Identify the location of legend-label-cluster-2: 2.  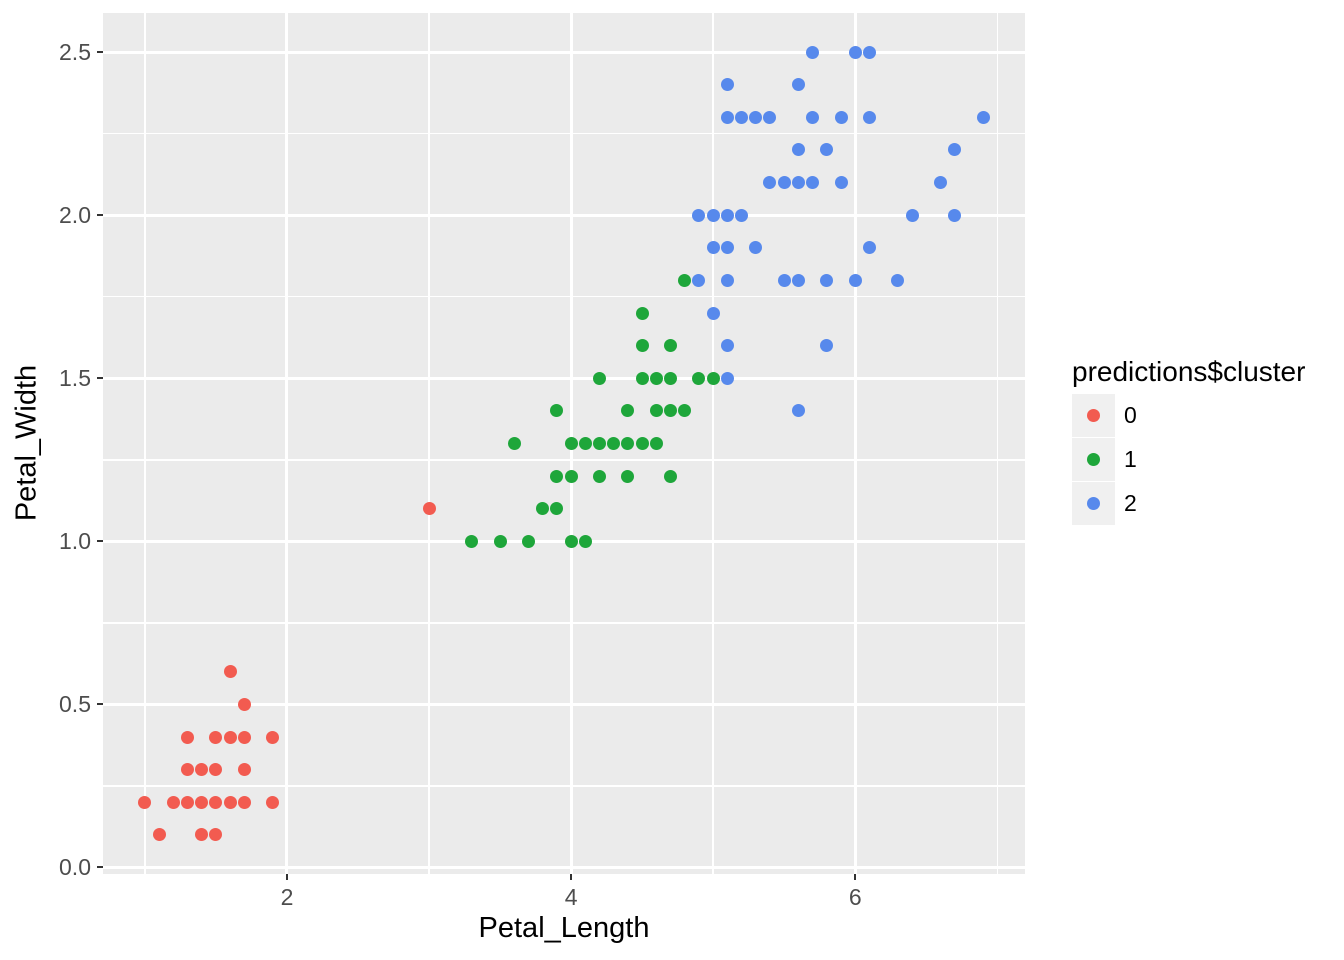
(1130, 503).